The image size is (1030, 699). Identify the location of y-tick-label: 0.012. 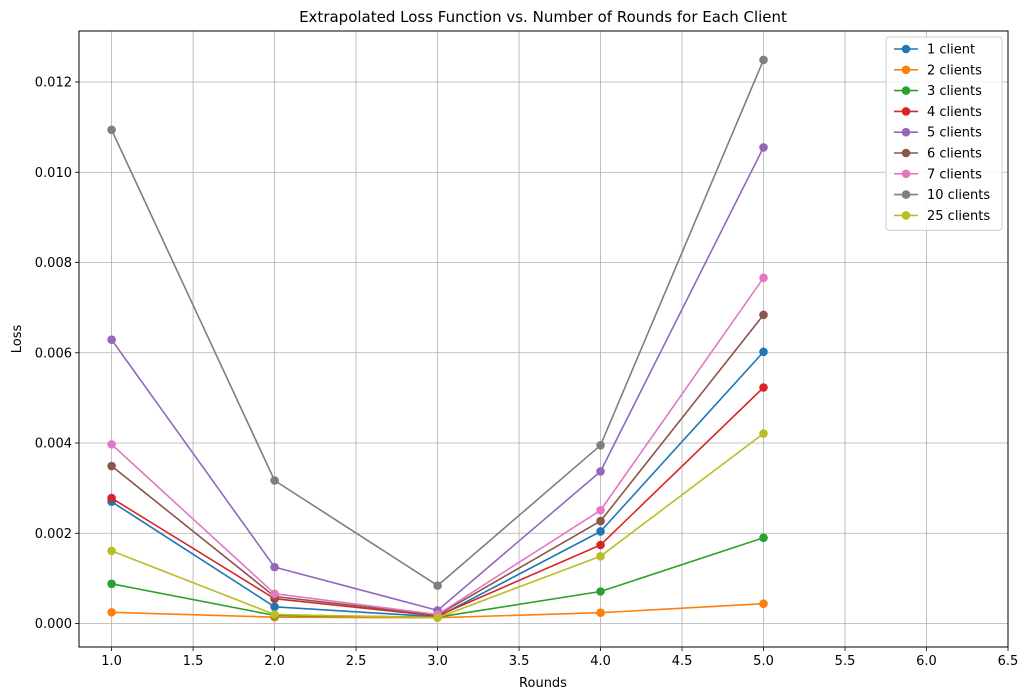
(53, 82).